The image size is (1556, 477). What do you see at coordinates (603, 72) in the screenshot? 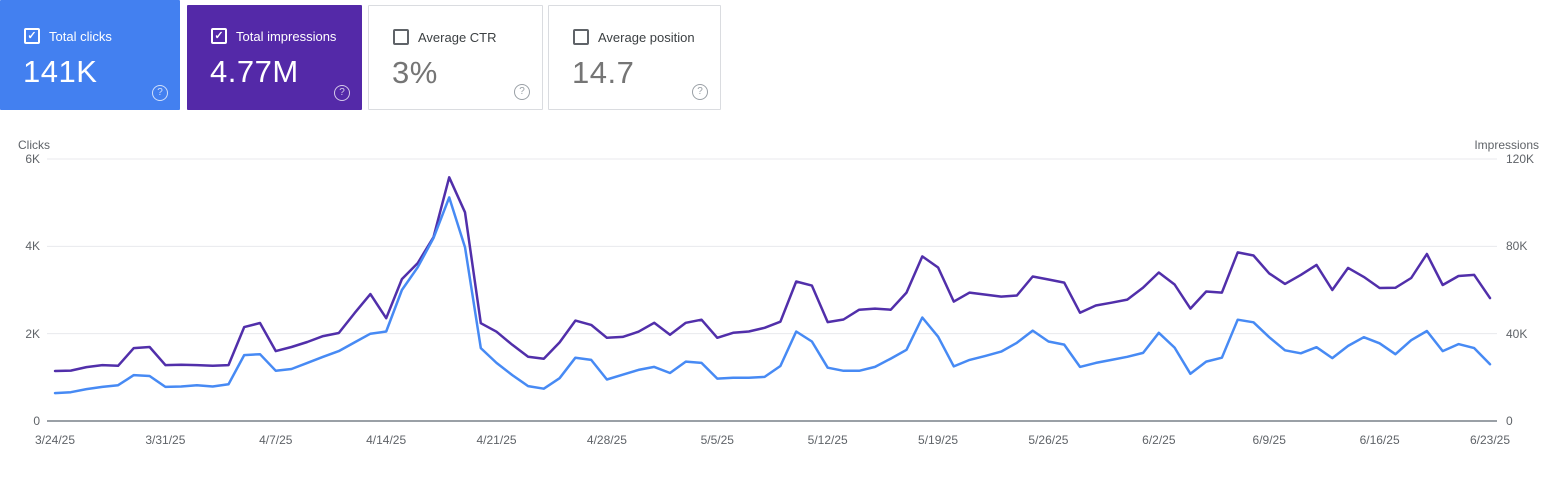
I see `card-value: 14.7` at bounding box center [603, 72].